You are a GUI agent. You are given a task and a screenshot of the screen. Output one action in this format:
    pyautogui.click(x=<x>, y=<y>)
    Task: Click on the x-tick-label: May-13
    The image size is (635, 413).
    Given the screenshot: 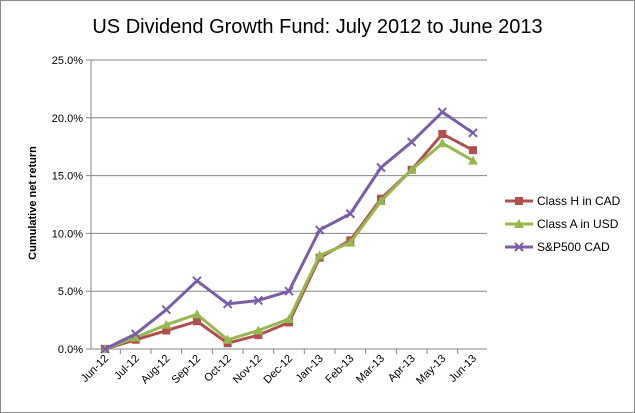 What is the action you would take?
    pyautogui.click(x=431, y=370)
    